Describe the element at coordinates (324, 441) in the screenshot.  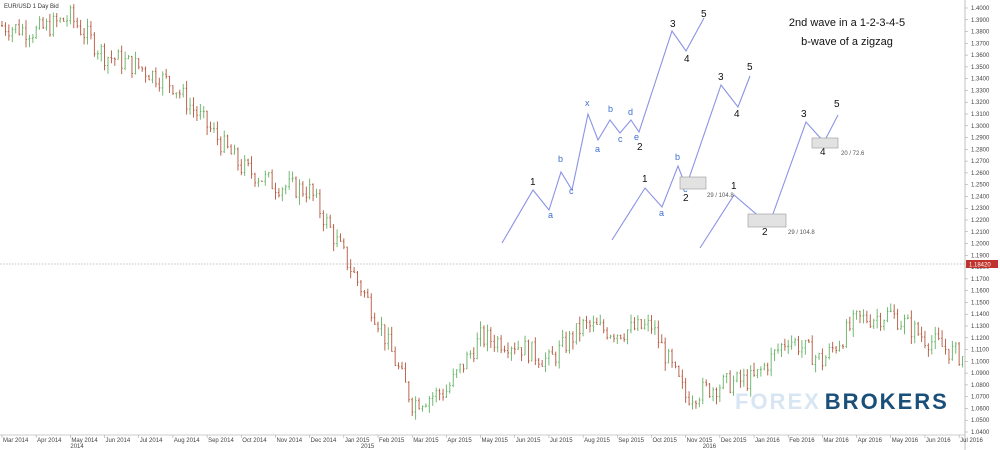
I see `x-tick-label: Dec 2014` at that location.